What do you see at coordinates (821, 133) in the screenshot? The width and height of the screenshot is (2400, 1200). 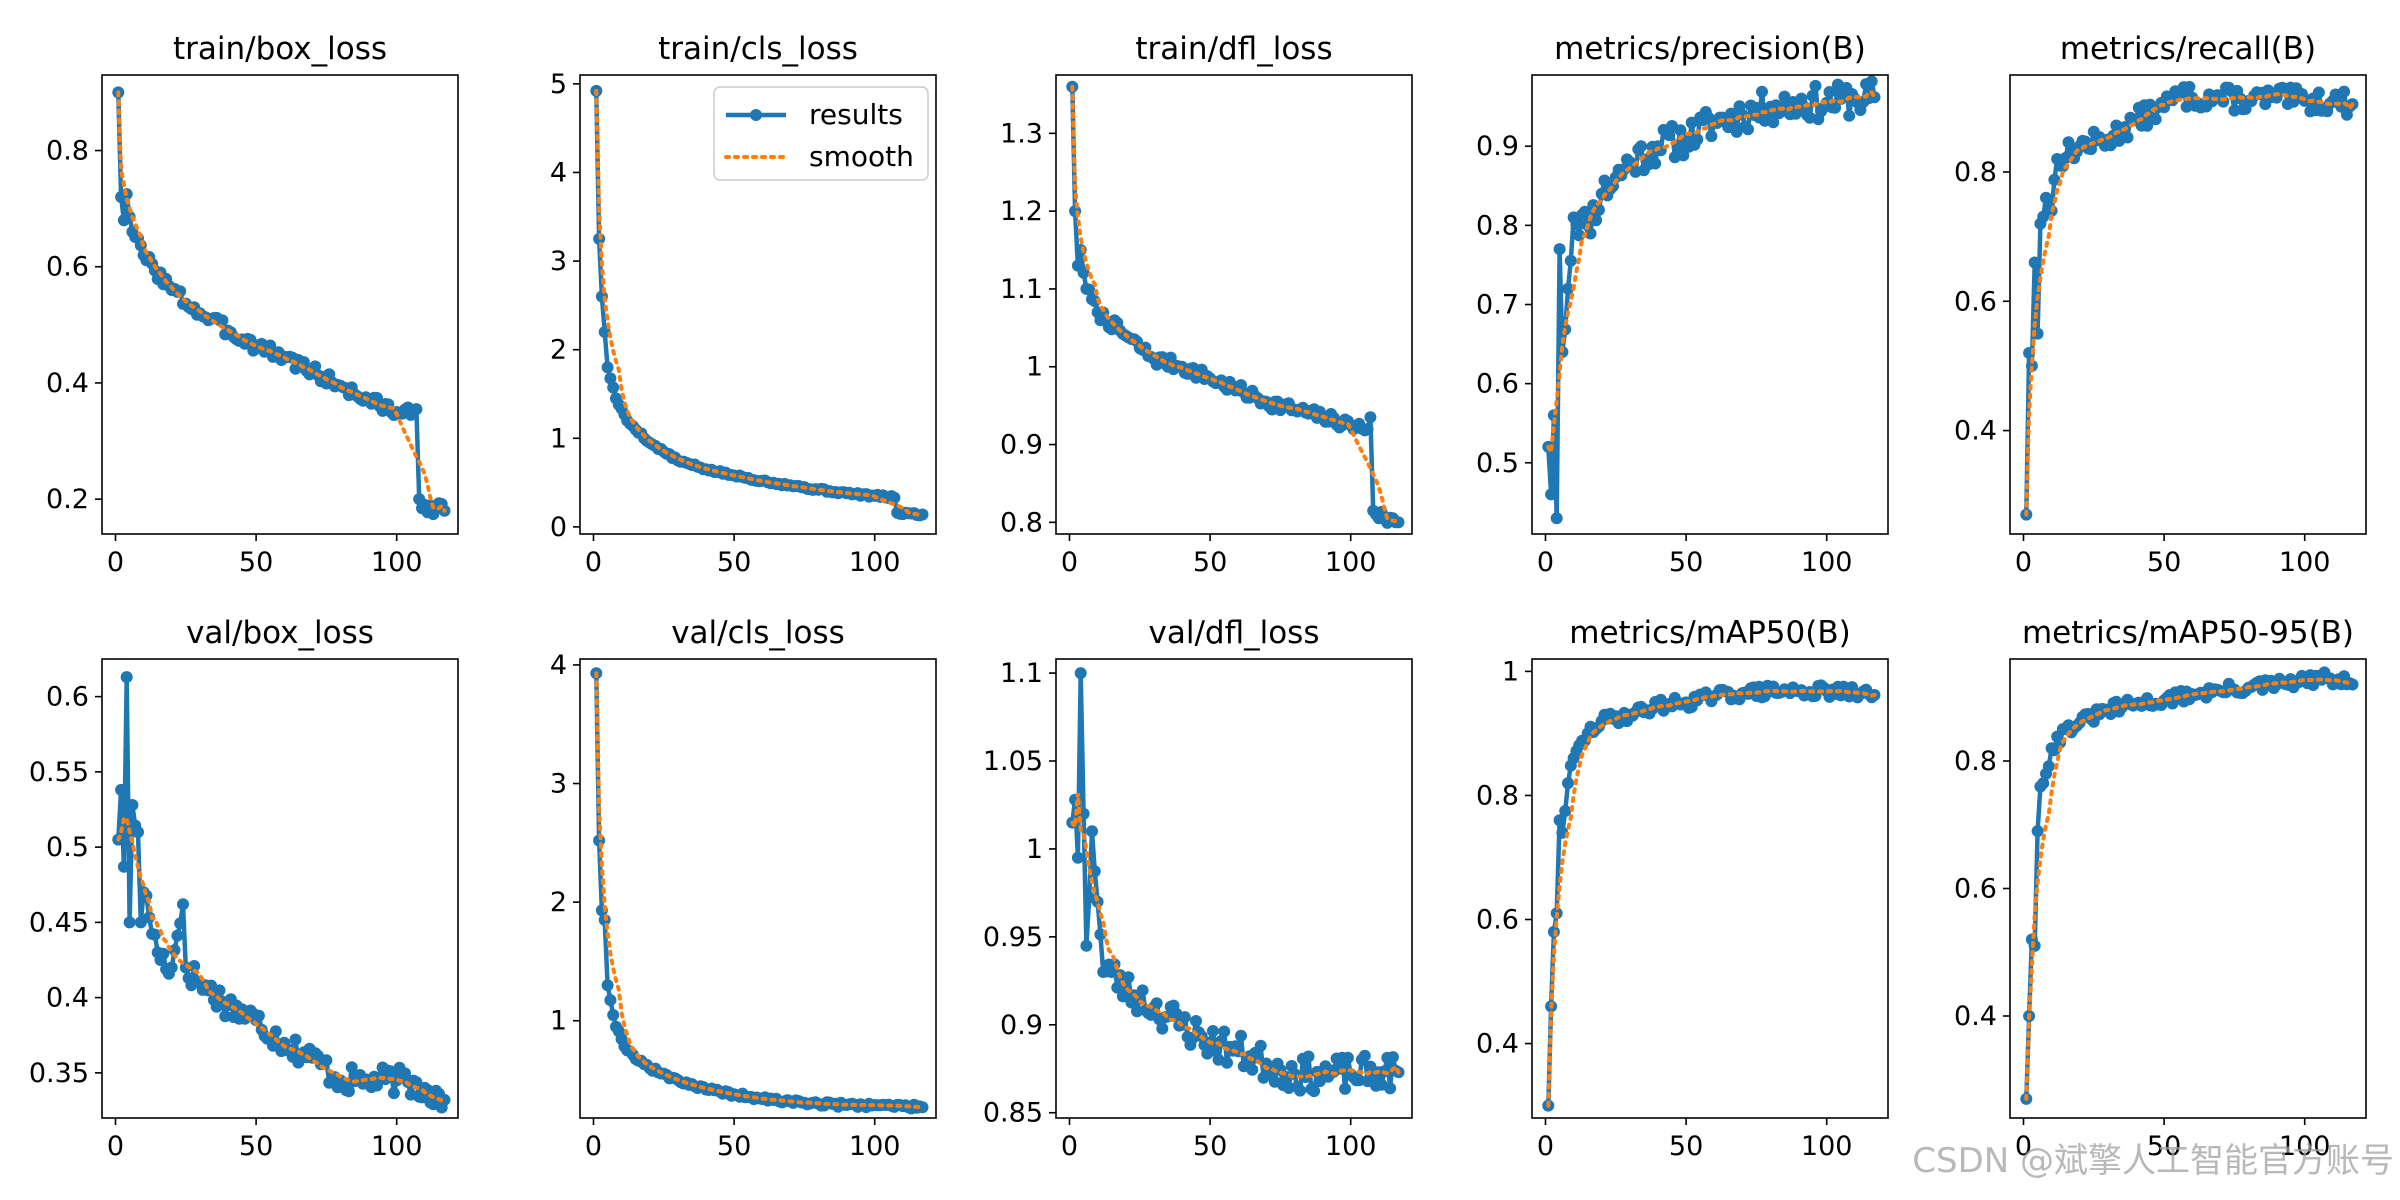 I see `legend-box` at bounding box center [821, 133].